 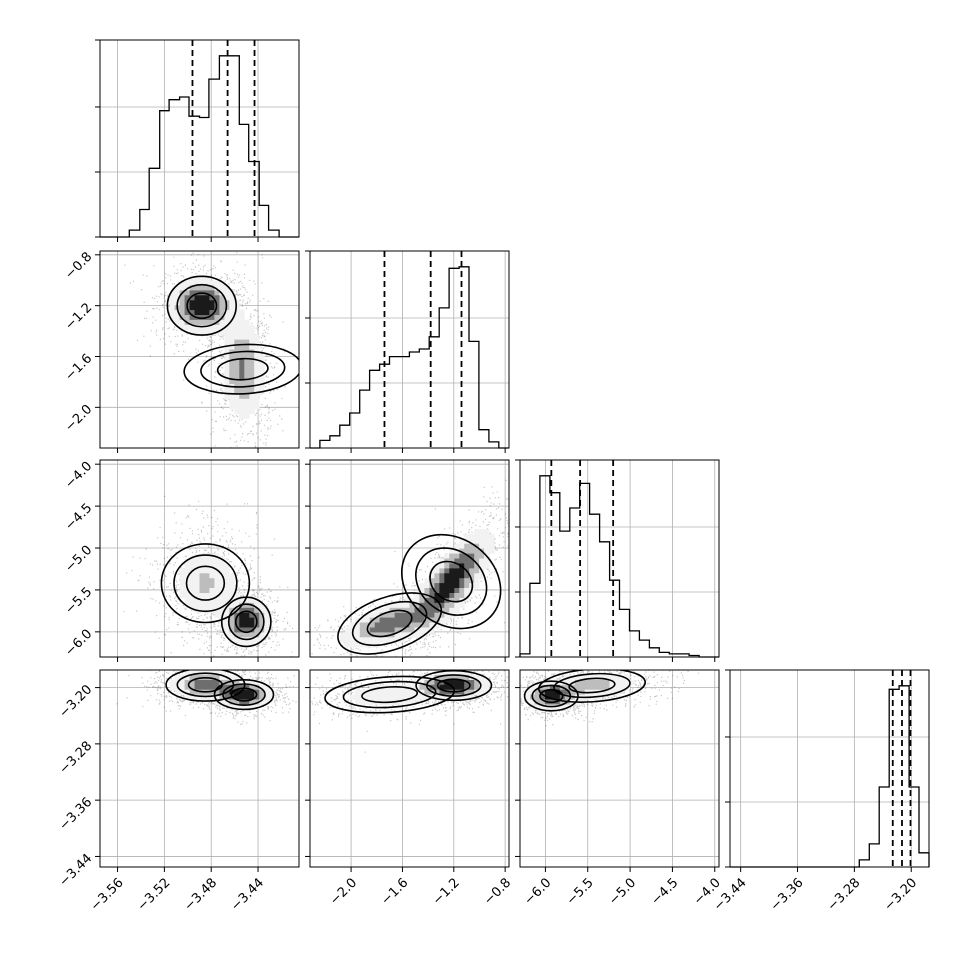 I want to click on histogram-step, so click(x=409, y=357).